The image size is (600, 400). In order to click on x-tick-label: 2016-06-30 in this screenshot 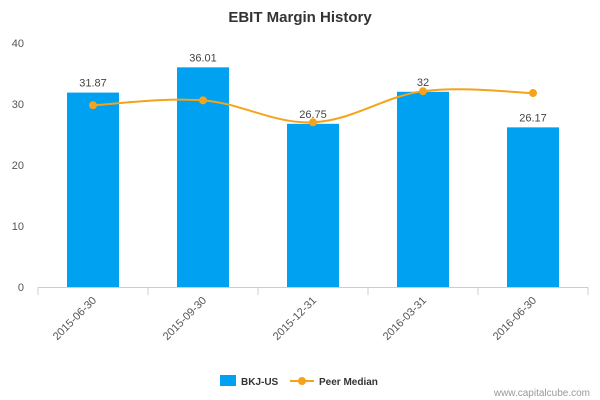, I will do `click(515, 319)`.